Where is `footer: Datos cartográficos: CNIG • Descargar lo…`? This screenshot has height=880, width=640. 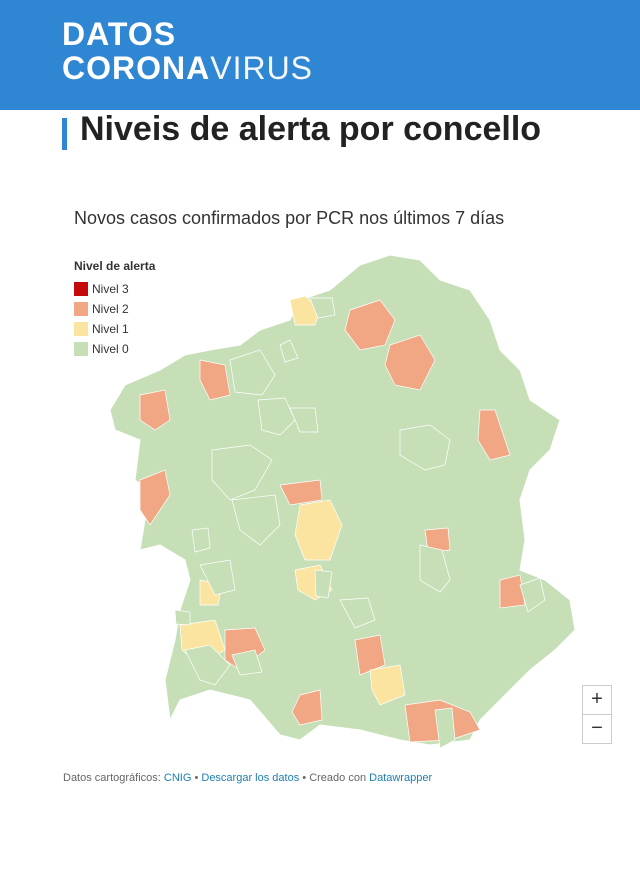
footer: Datos cartográficos: CNIG • Descargar lo… is located at coordinates (247, 778).